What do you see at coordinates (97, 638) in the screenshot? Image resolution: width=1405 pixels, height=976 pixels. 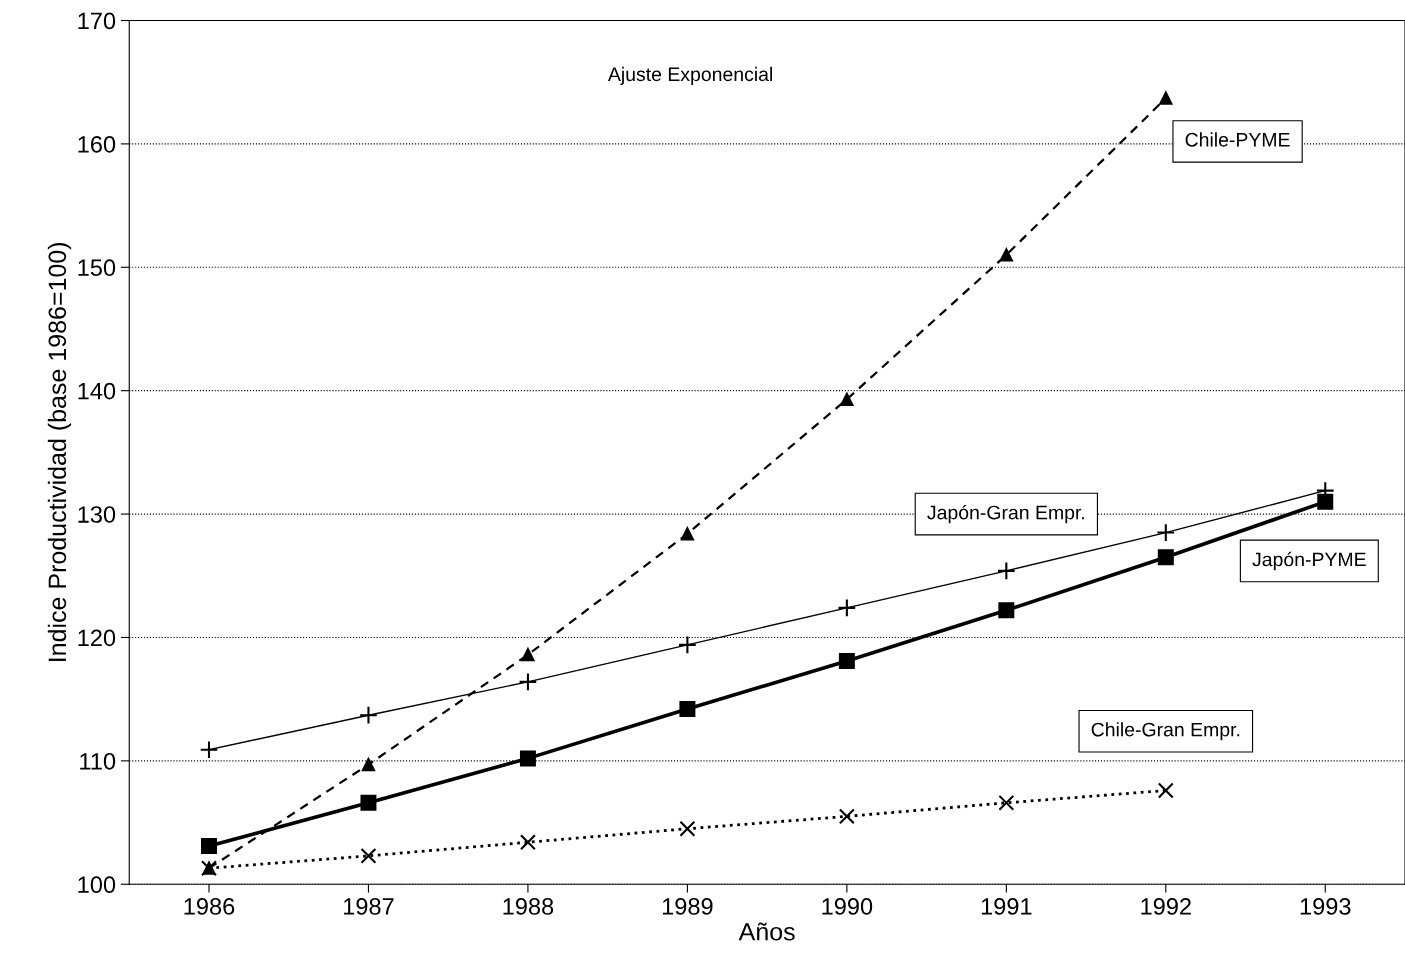 I see `y-tick-label: 120` at bounding box center [97, 638].